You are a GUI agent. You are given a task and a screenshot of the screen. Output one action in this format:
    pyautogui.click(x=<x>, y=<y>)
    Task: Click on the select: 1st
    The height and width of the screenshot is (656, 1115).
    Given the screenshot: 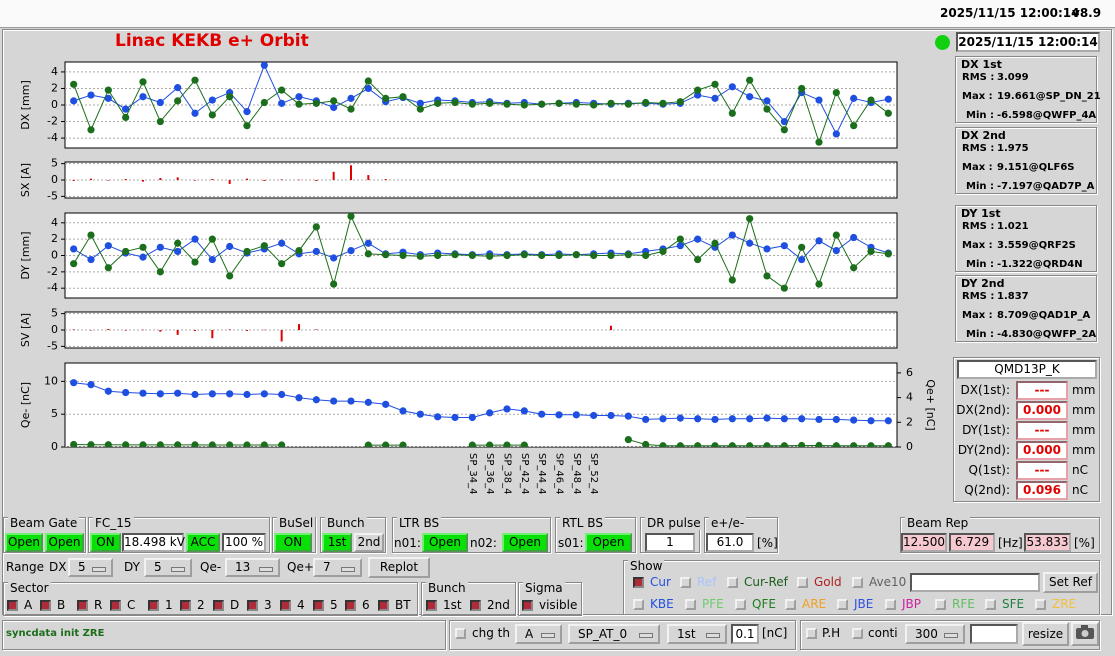 What is the action you would take?
    pyautogui.click(x=697, y=634)
    